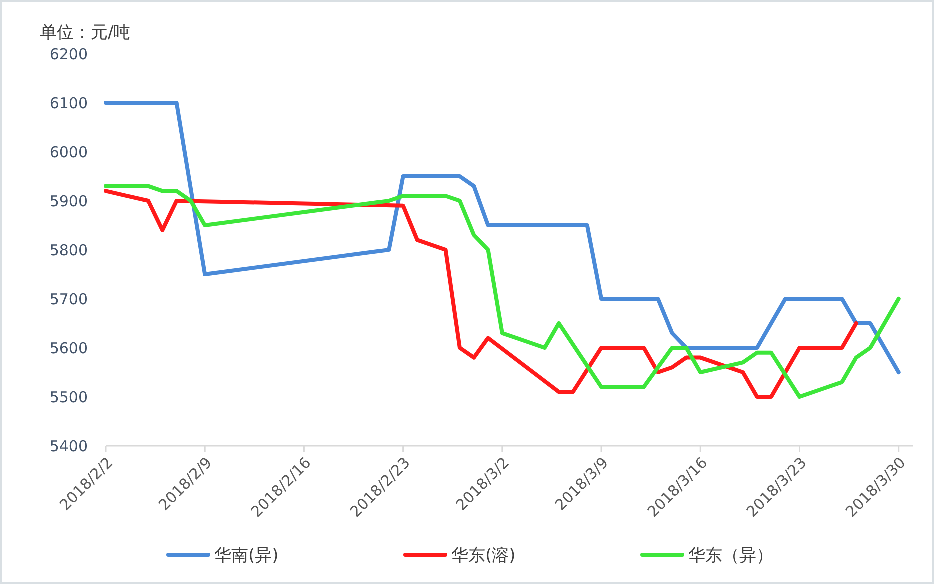 The width and height of the screenshot is (935, 585). Describe the element at coordinates (69, 299) in the screenshot. I see `y-tick-label: 5700` at that location.